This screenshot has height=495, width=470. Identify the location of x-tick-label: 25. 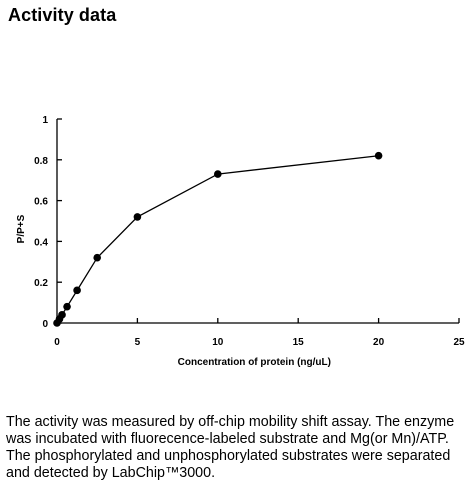
(459, 342).